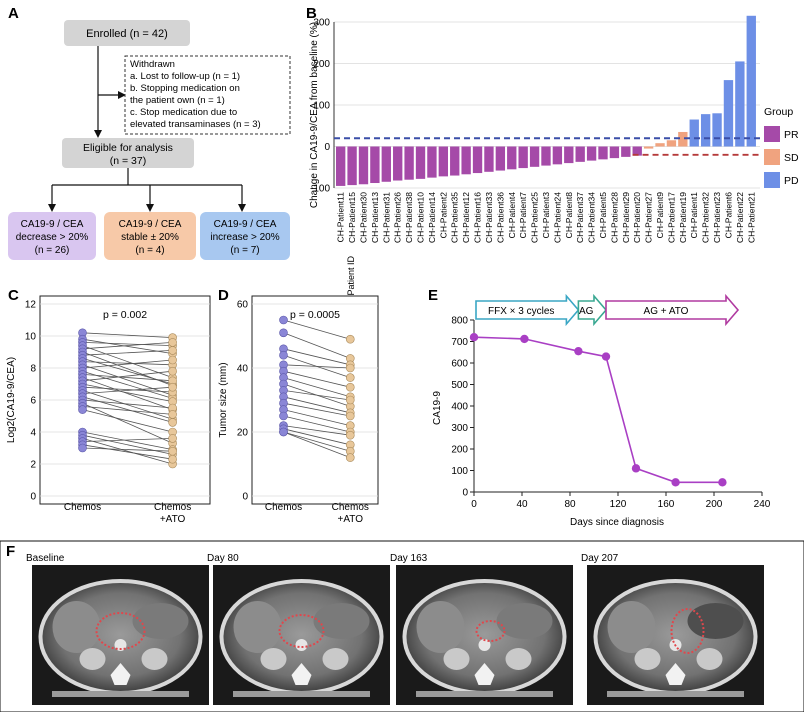  Describe the element at coordinates (301, 645) in the screenshot. I see `ct-aorta` at that location.